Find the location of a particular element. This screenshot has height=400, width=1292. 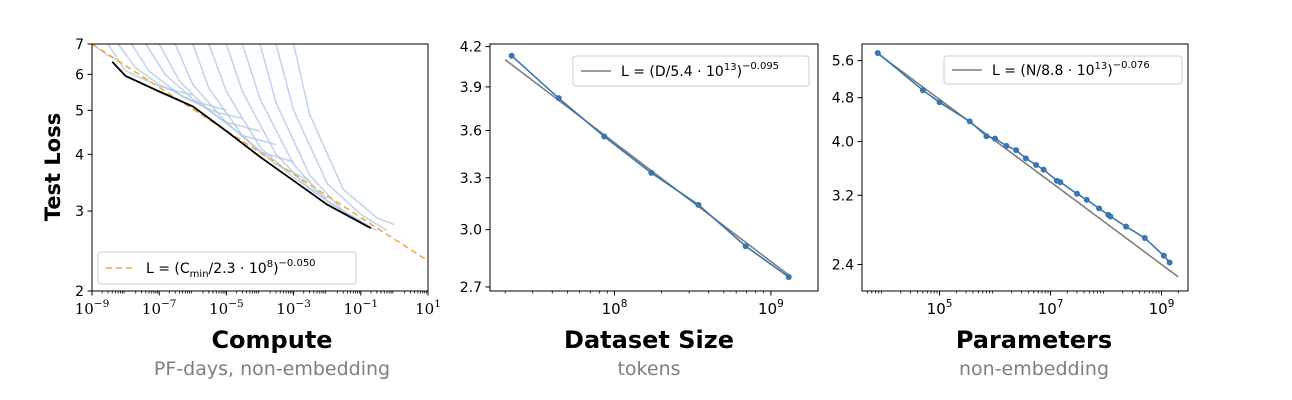

dataset-panel-title: Dataset Size is located at coordinates (649, 340).